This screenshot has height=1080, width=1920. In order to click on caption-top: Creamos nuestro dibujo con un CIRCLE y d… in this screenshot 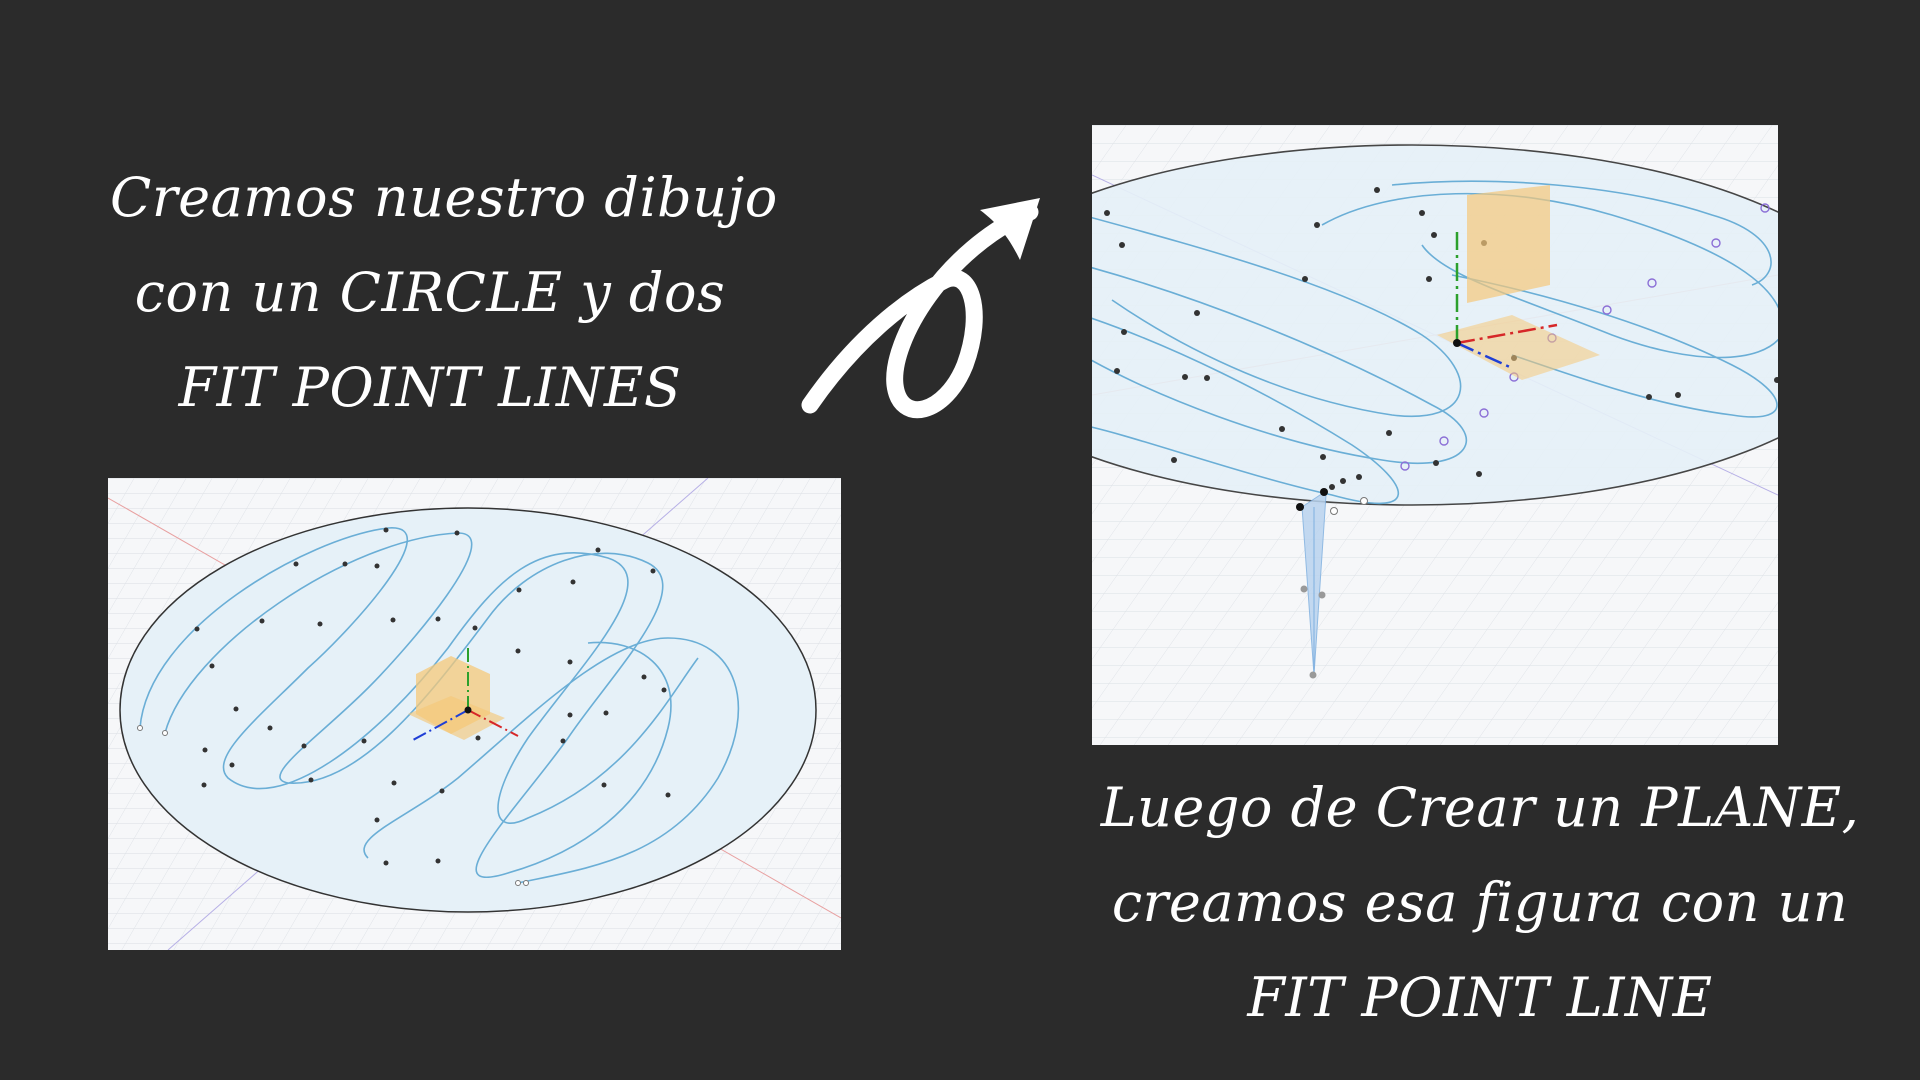, I will do `click(444, 292)`.